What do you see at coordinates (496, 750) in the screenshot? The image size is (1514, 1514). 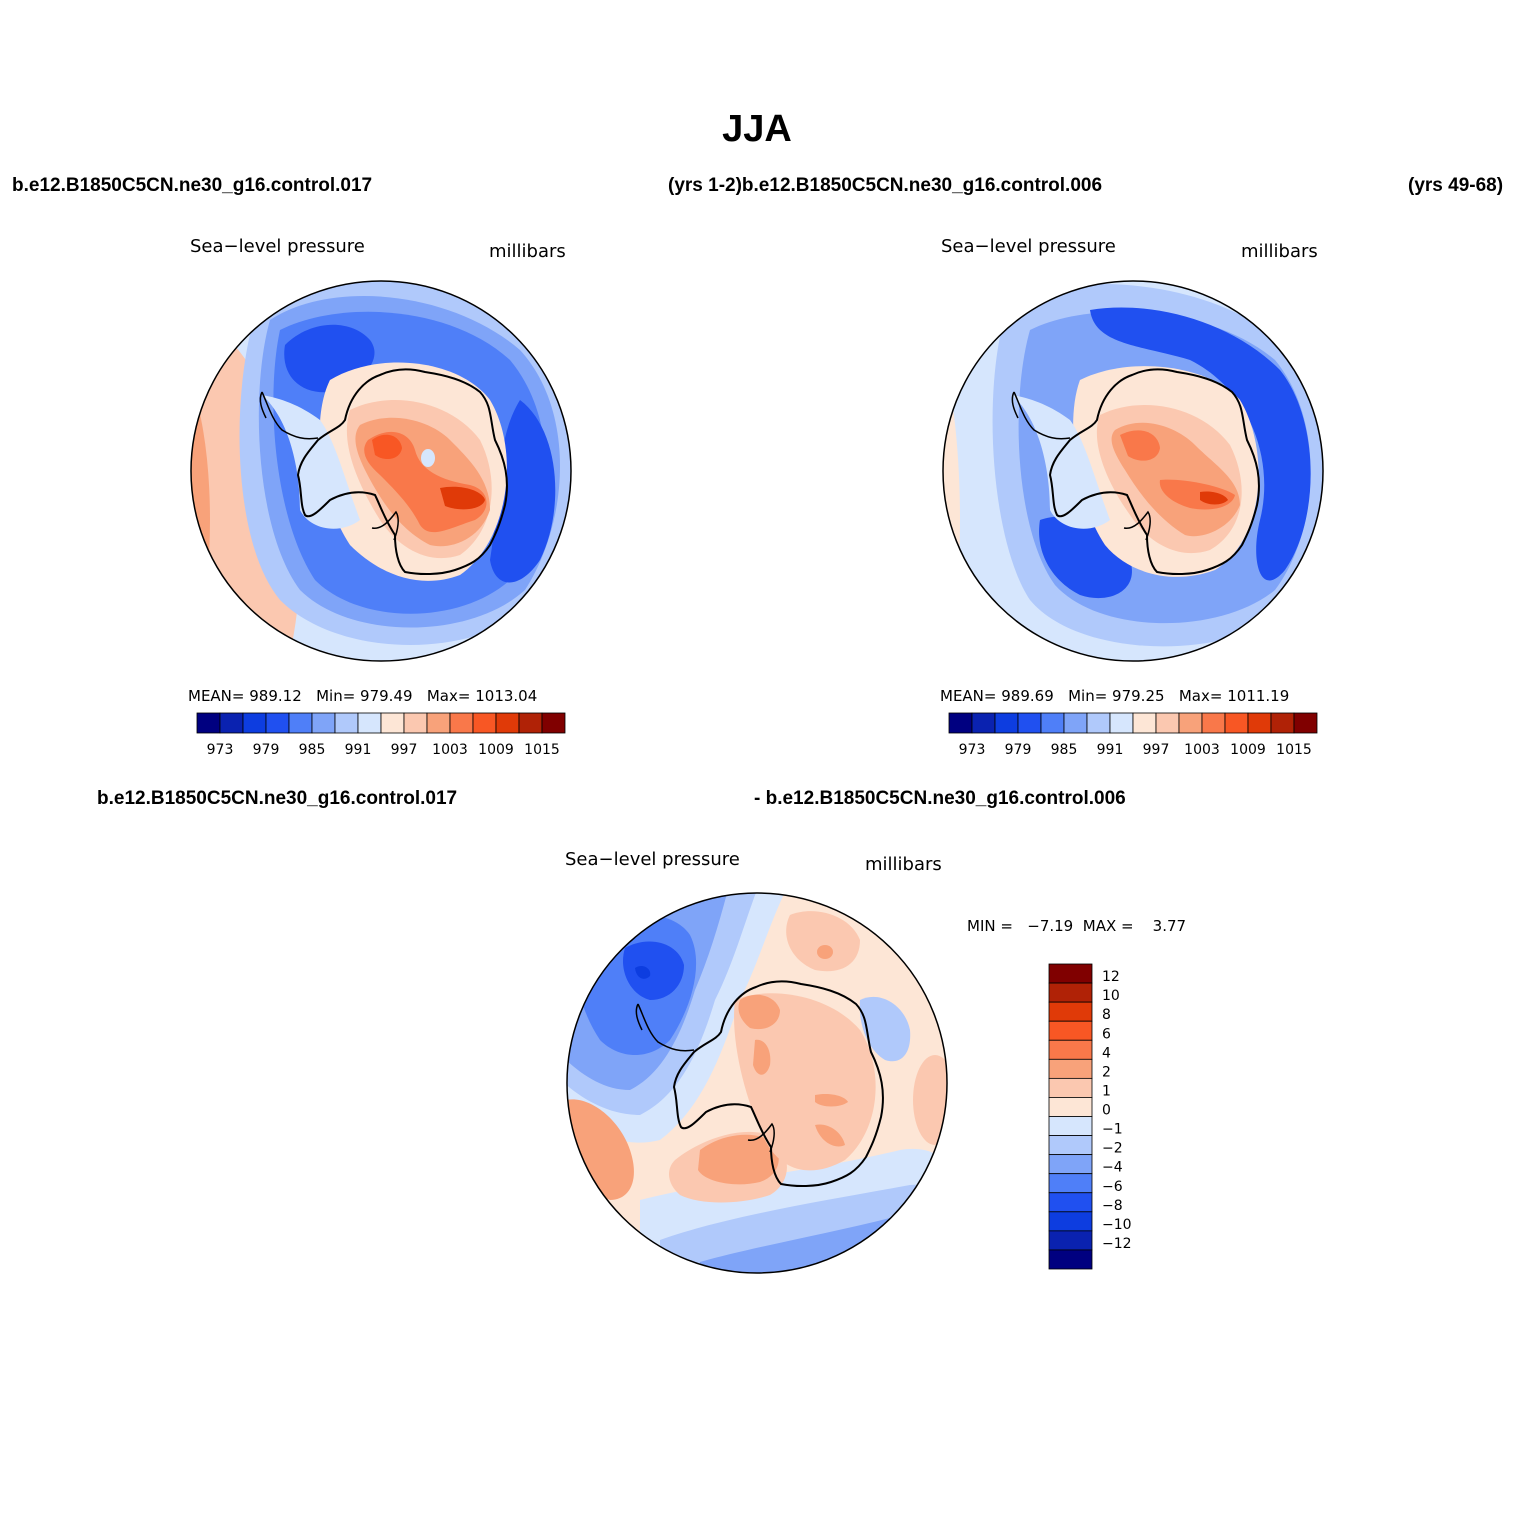 I see `panel1-colorbar-tick-label: 1009` at bounding box center [496, 750].